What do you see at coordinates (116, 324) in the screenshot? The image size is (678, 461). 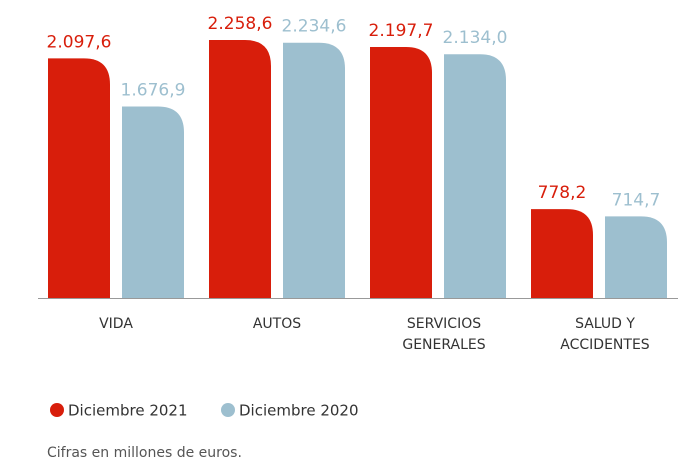 I see `x-tick-label: VIDA` at bounding box center [116, 324].